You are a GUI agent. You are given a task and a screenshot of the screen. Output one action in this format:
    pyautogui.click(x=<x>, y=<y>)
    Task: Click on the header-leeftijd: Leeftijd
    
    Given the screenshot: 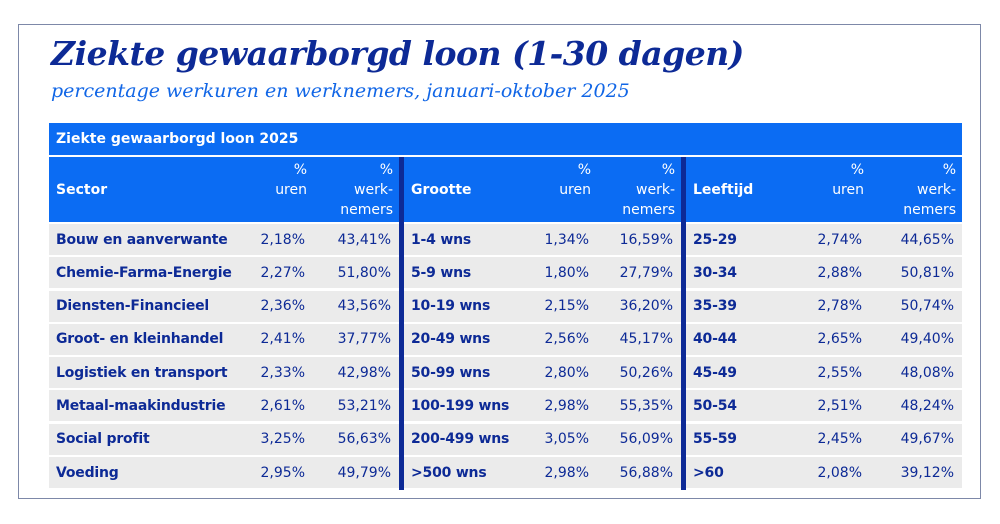 What is the action you would take?
    pyautogui.click(x=742, y=189)
    